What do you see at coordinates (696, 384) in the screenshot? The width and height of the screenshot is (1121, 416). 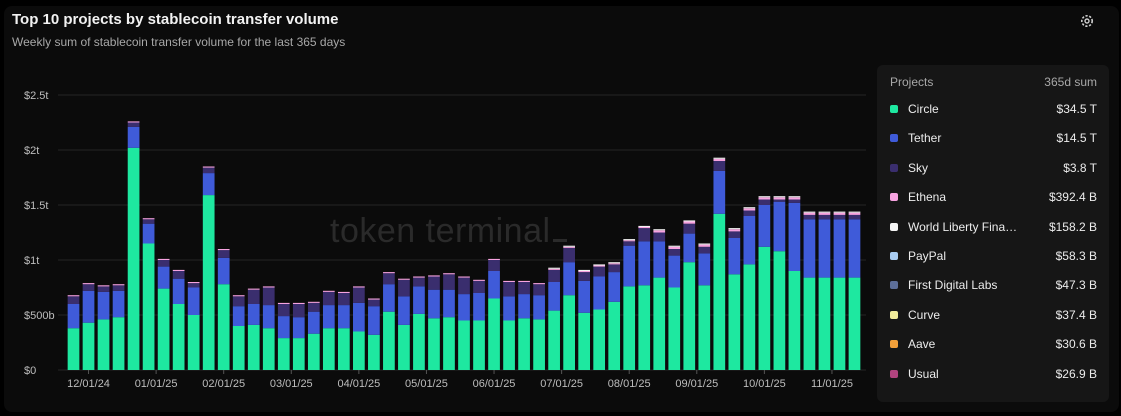 I see `x-tick-label: 09/01/25` at bounding box center [696, 384].